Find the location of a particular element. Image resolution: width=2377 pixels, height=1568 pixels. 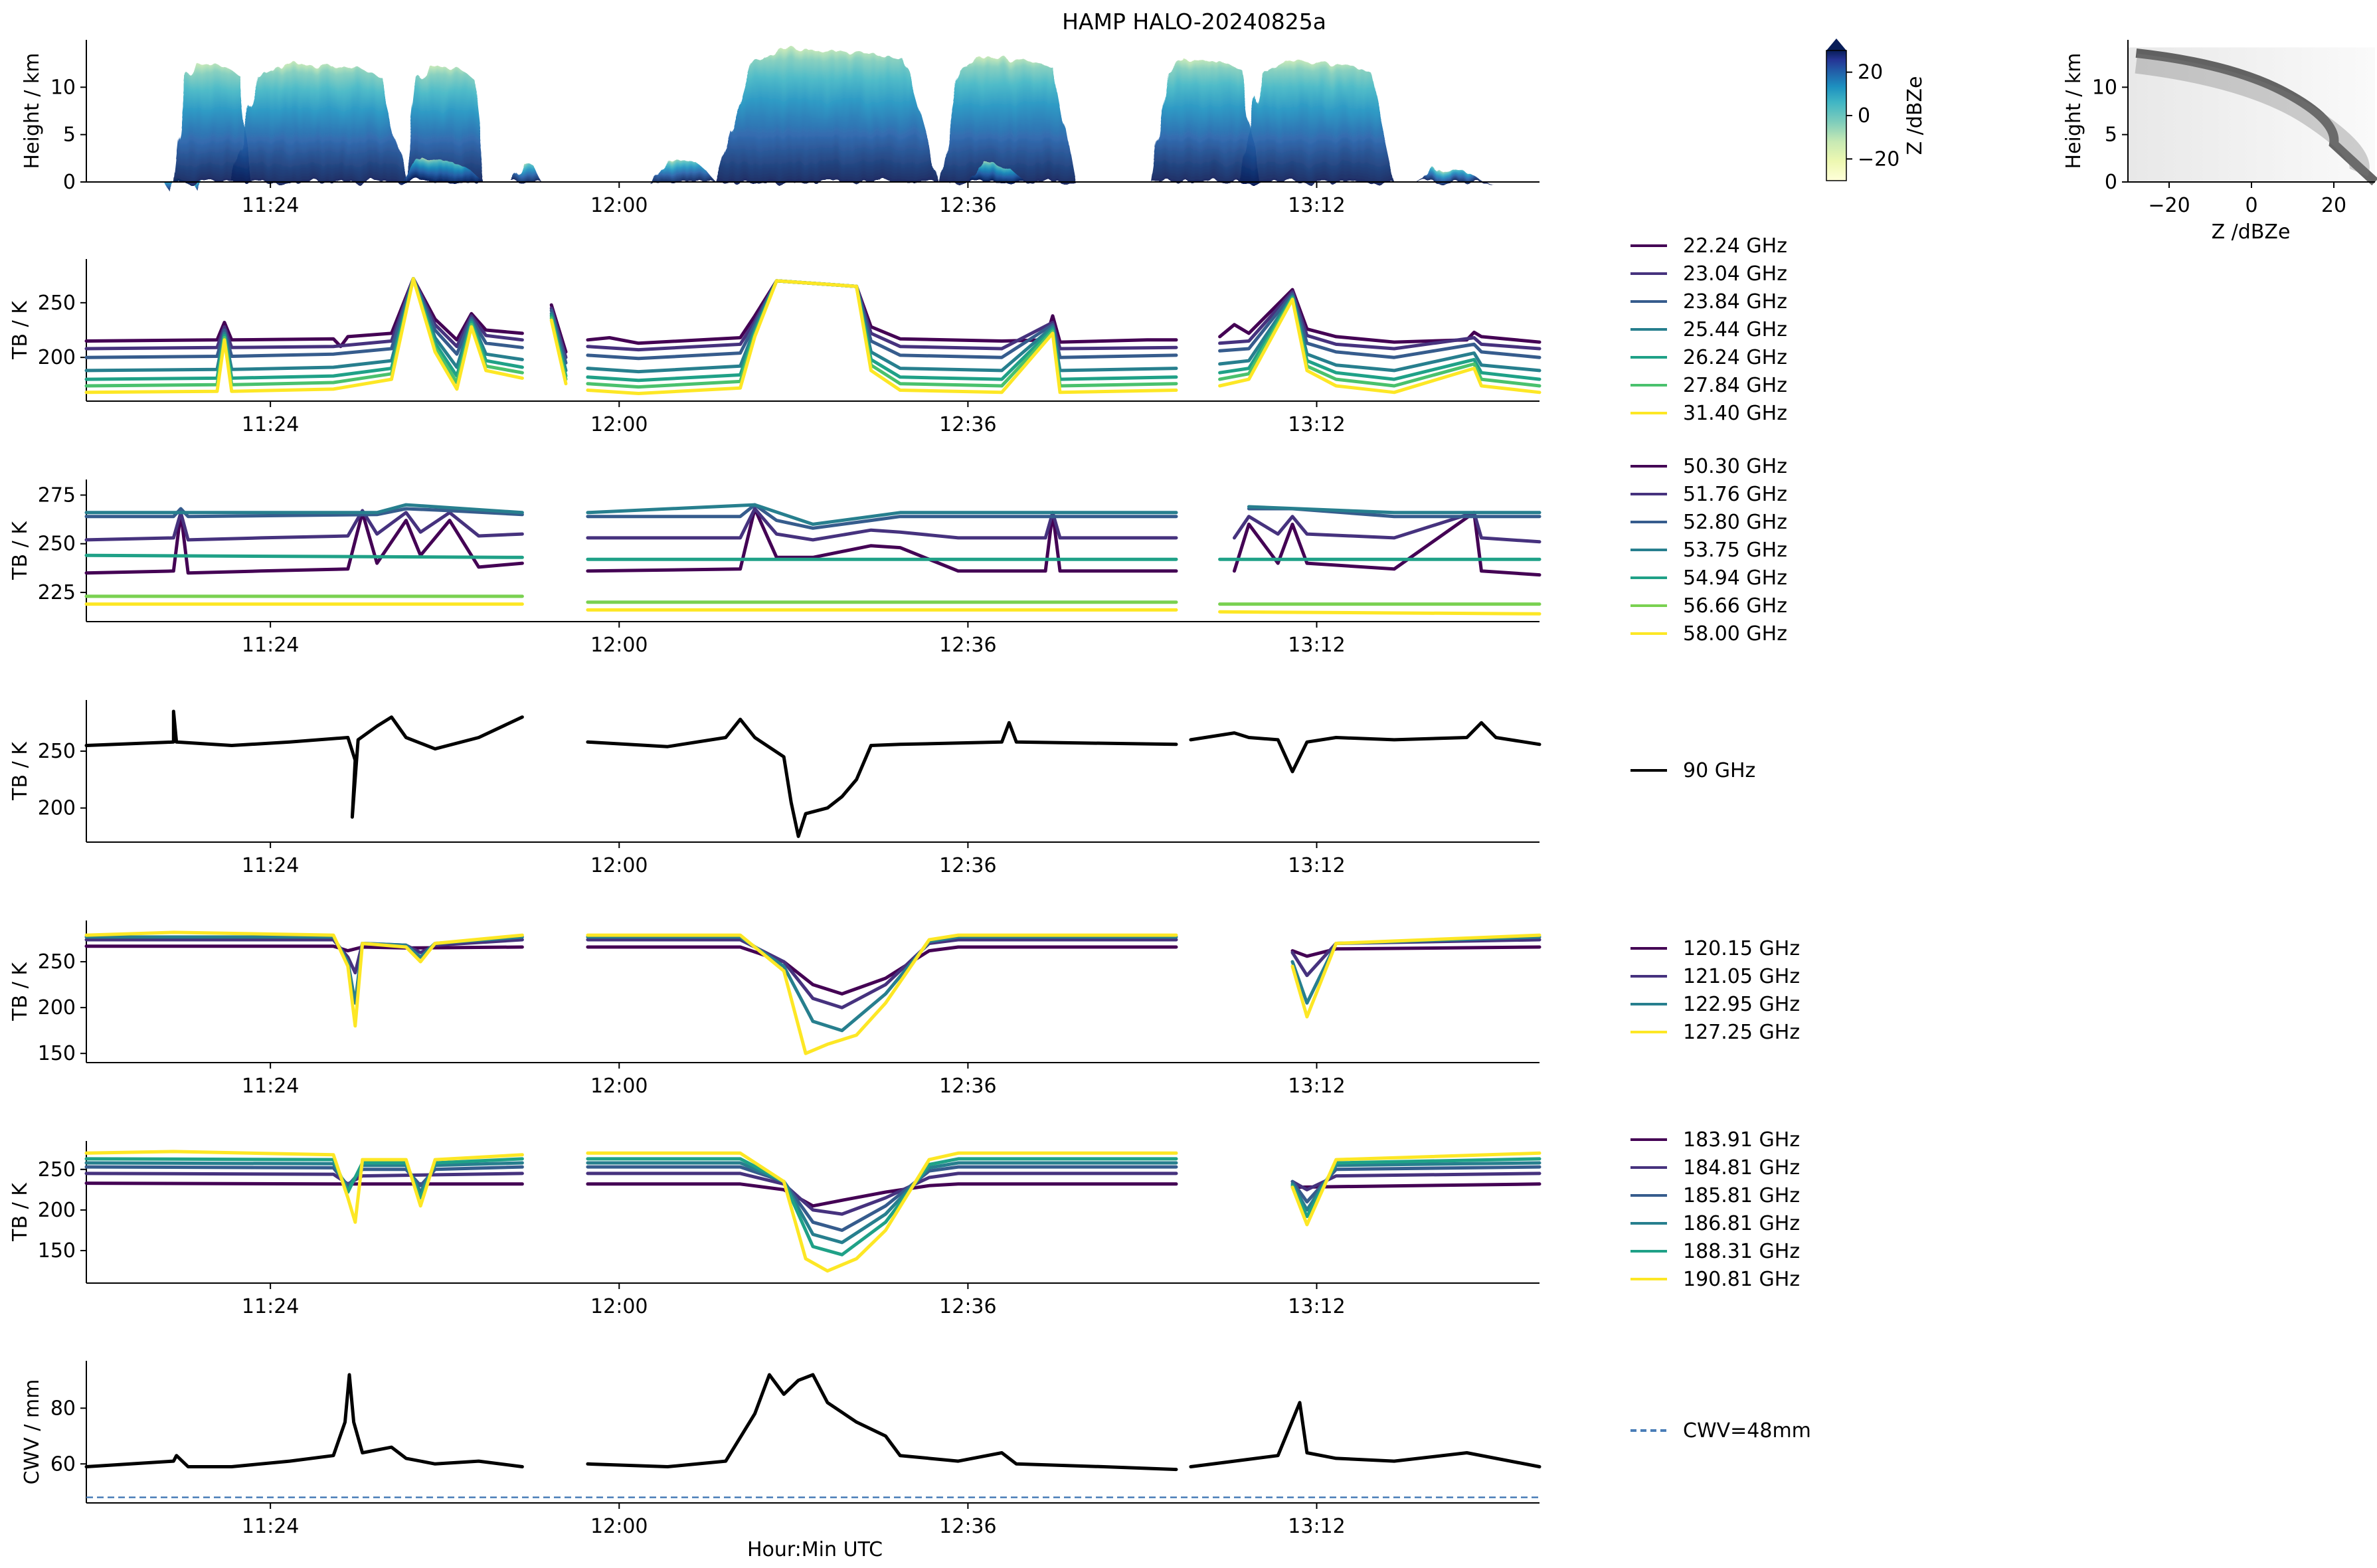

w_band-y-tick-label: 250 is located at coordinates (57, 751).